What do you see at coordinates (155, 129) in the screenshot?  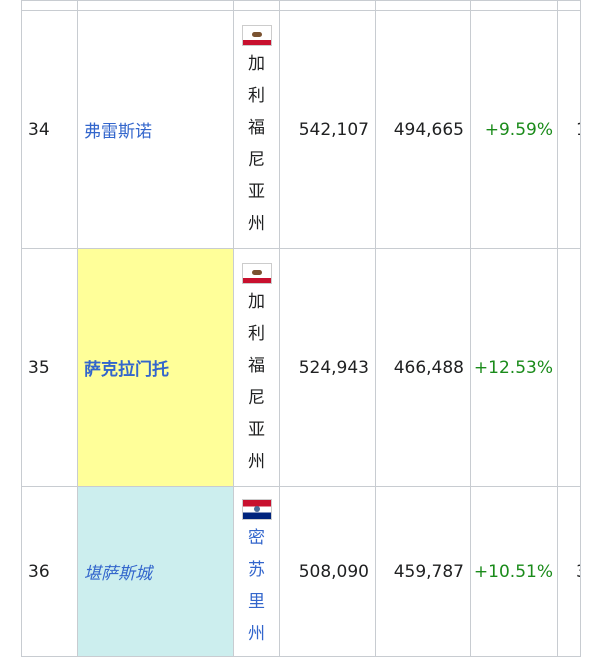 I see `city-link: 弗雷斯诺` at bounding box center [155, 129].